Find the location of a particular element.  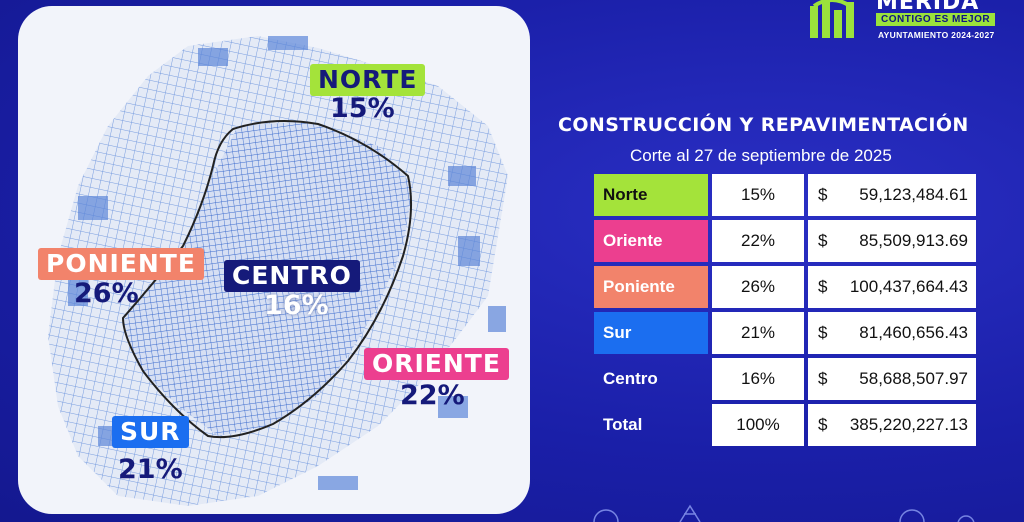

row-name: Oriente is located at coordinates (651, 241).